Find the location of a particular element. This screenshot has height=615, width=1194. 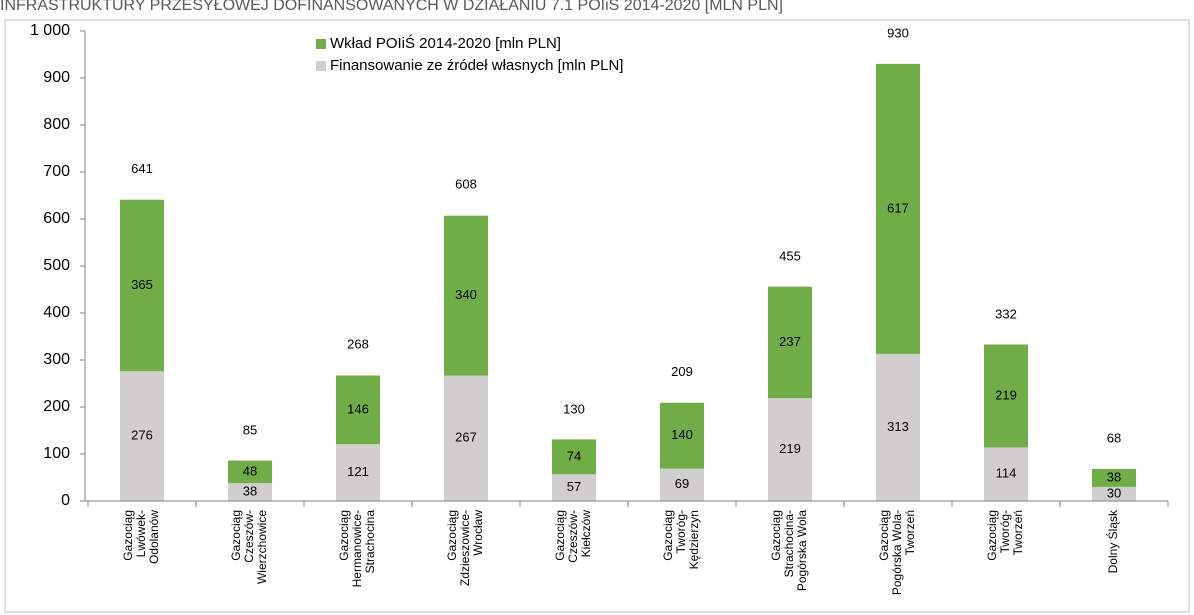

value-label: 313 is located at coordinates (898, 426).